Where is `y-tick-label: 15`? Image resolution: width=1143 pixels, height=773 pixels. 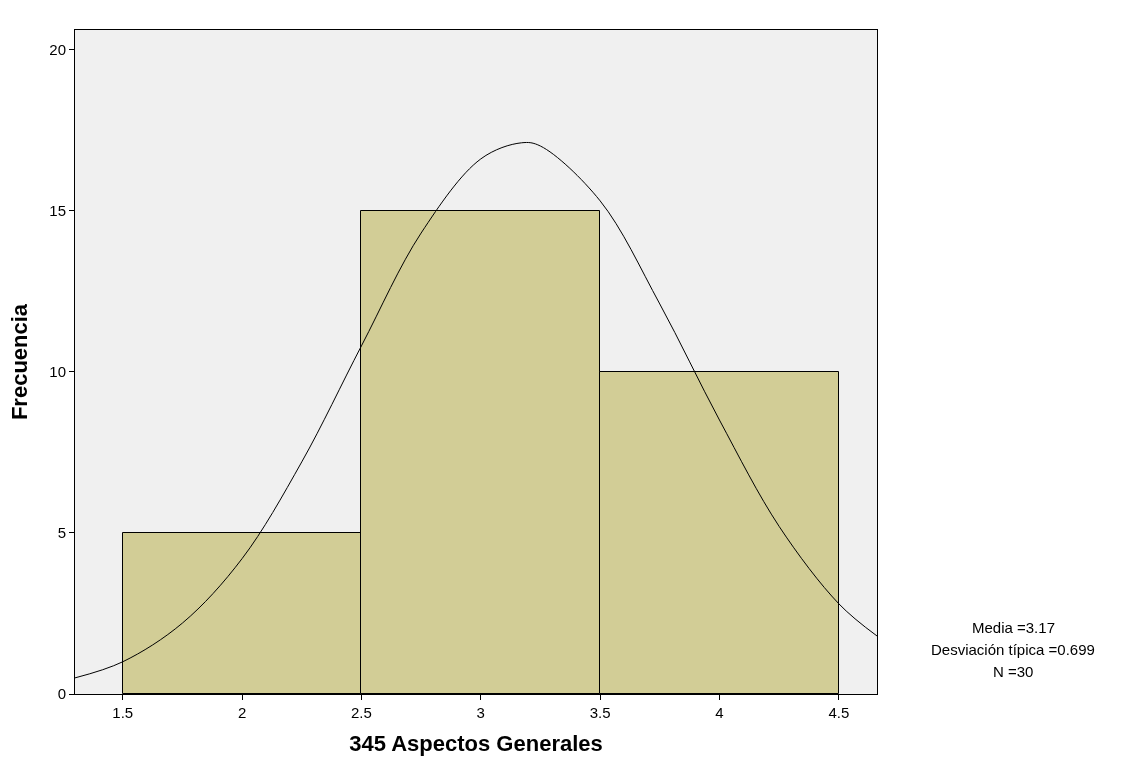 y-tick-label: 15 is located at coordinates (57, 210).